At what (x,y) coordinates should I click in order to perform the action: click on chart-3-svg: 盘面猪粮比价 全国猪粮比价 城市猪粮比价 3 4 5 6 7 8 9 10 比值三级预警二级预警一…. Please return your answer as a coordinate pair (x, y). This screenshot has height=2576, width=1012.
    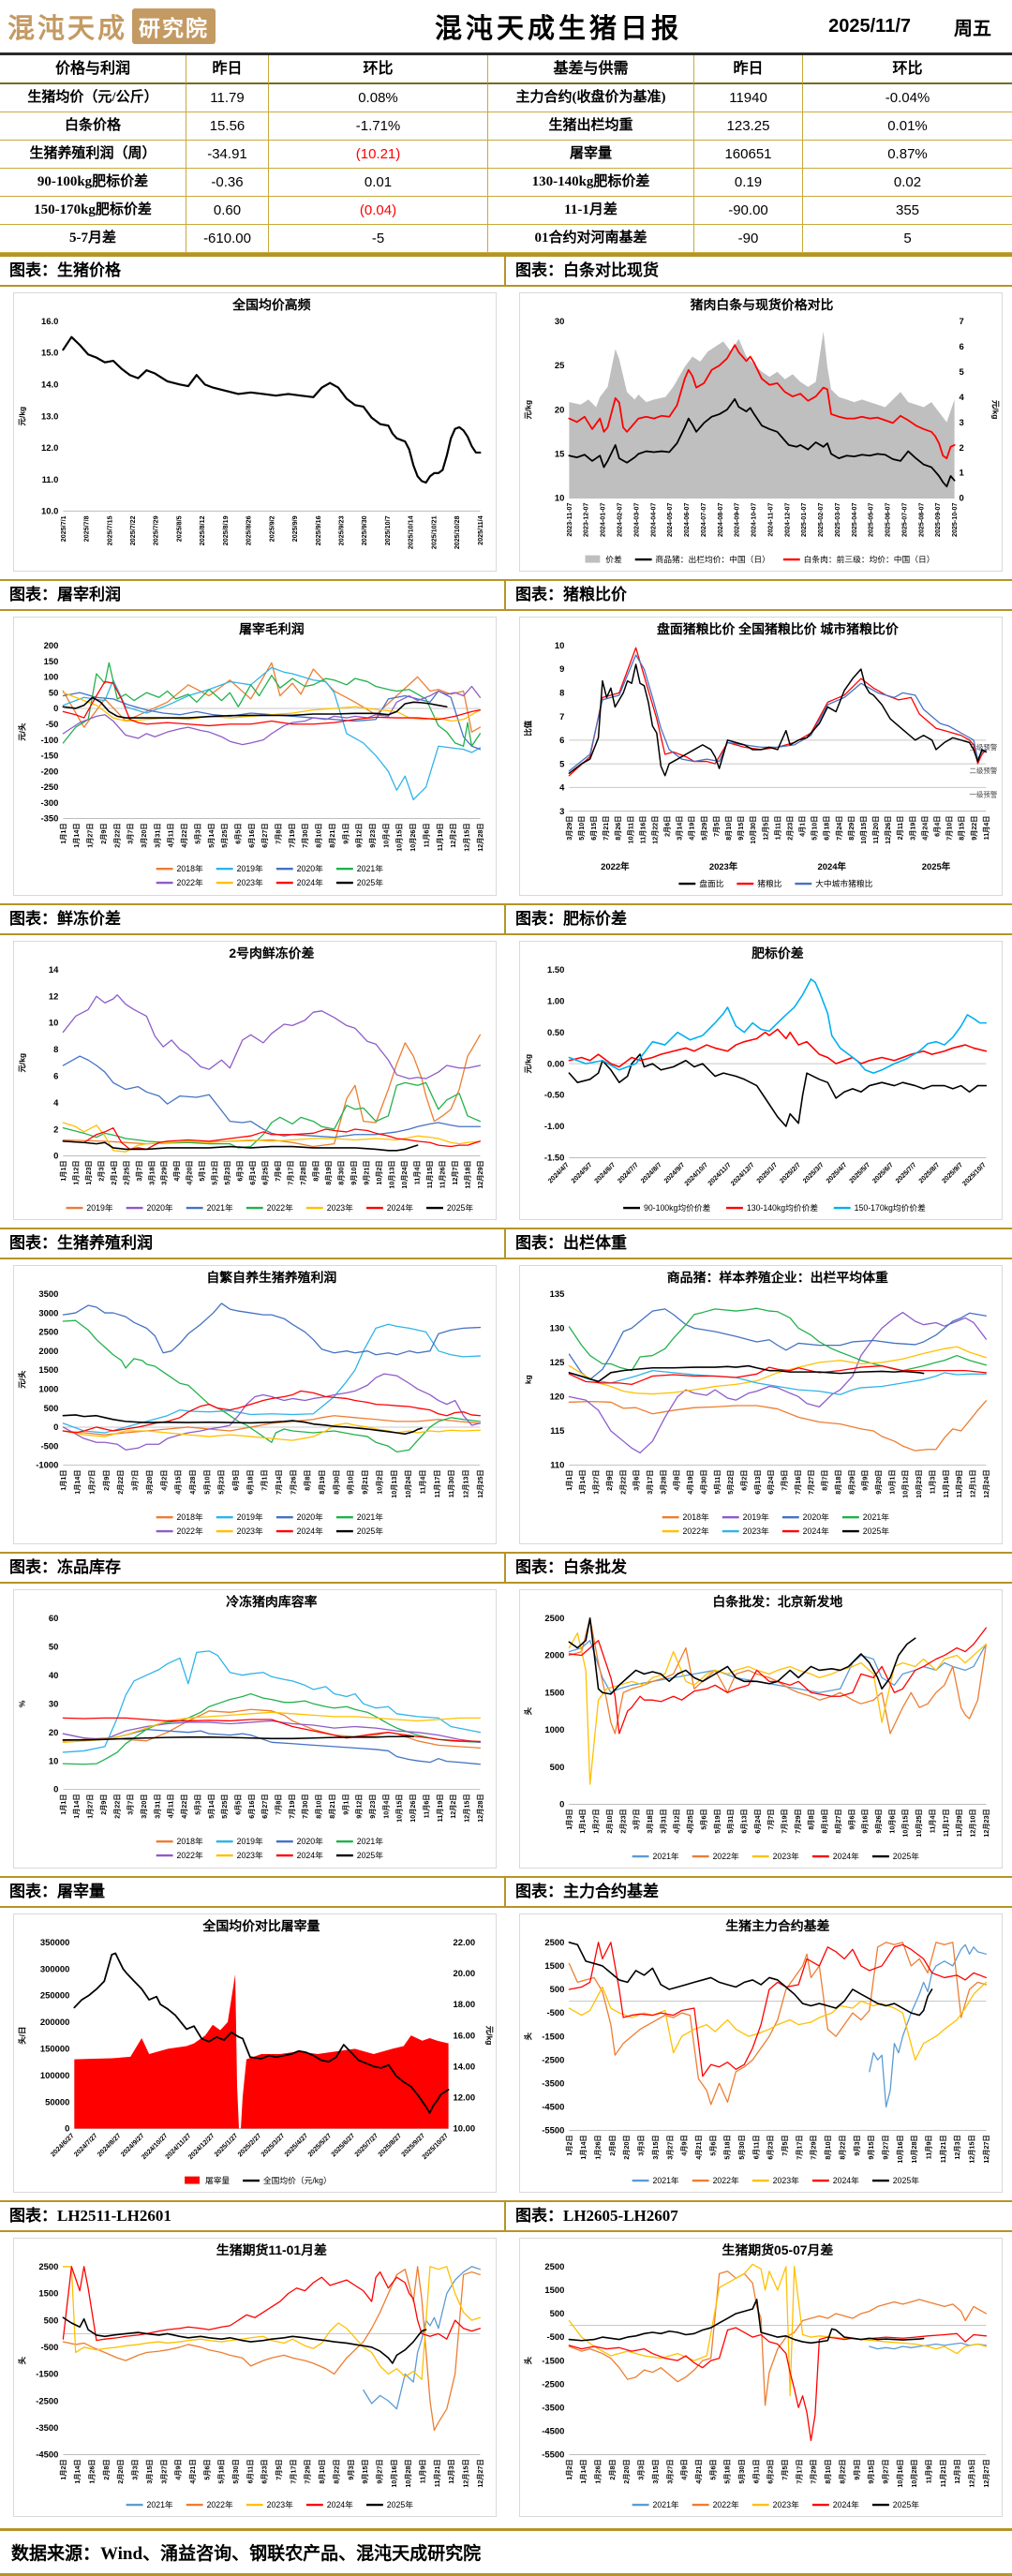
    Looking at the image, I should click on (761, 754).